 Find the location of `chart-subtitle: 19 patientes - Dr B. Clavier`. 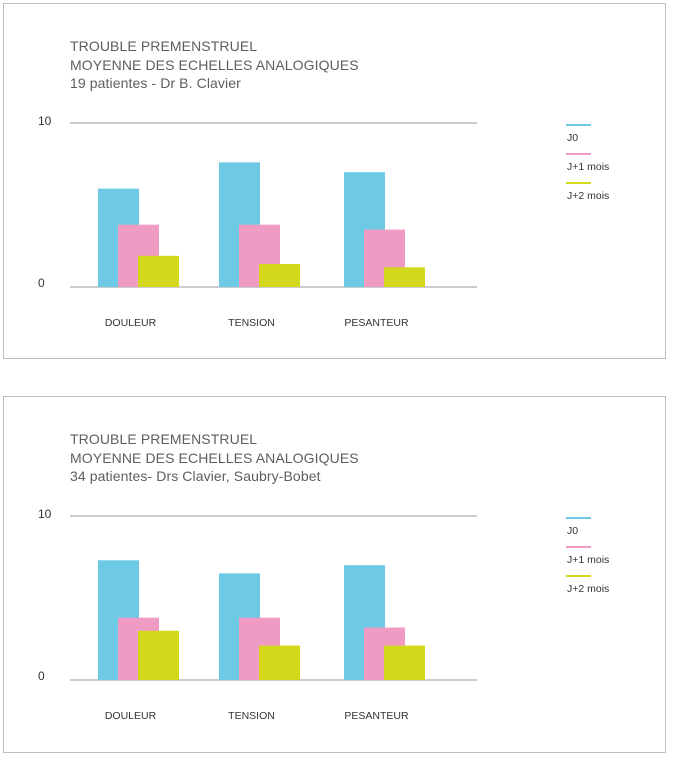

chart-subtitle: 19 patientes - Dr B. Clavier is located at coordinates (155, 83).